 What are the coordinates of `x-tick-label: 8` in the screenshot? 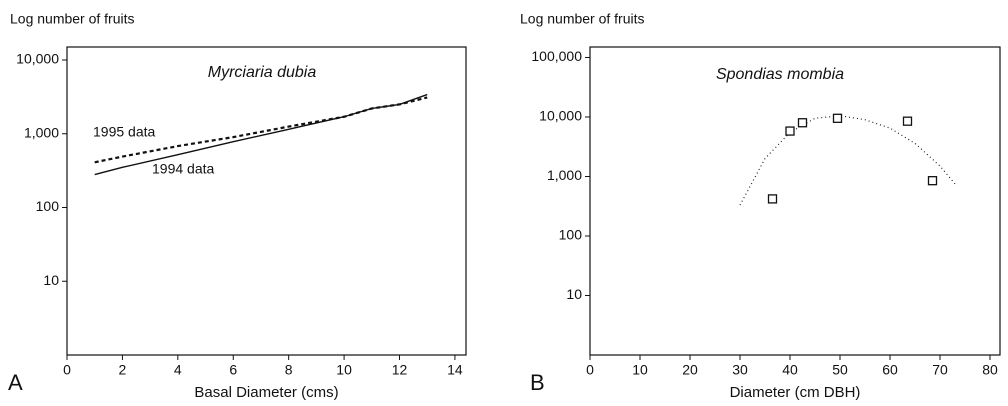 It's located at (289, 370).